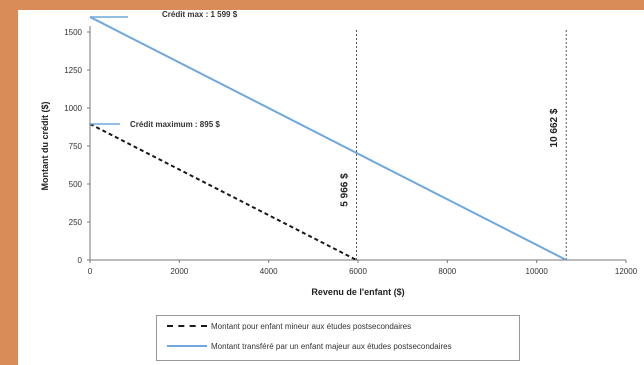  Describe the element at coordinates (554, 127) in the screenshot. I see `vline-label-1: 10 662 $` at that location.